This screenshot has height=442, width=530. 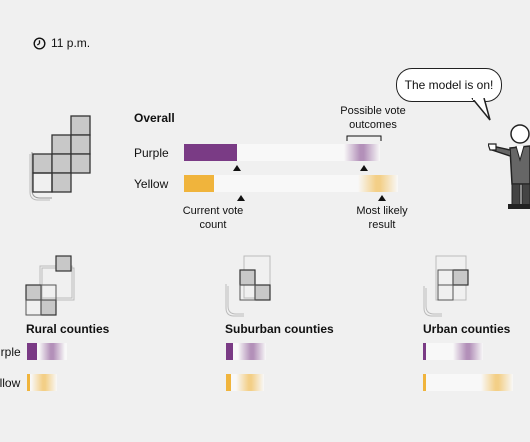 What do you see at coordinates (373, 118) in the screenshot?
I see `possible-outcomes-annotation: Possible vote outcomes` at bounding box center [373, 118].